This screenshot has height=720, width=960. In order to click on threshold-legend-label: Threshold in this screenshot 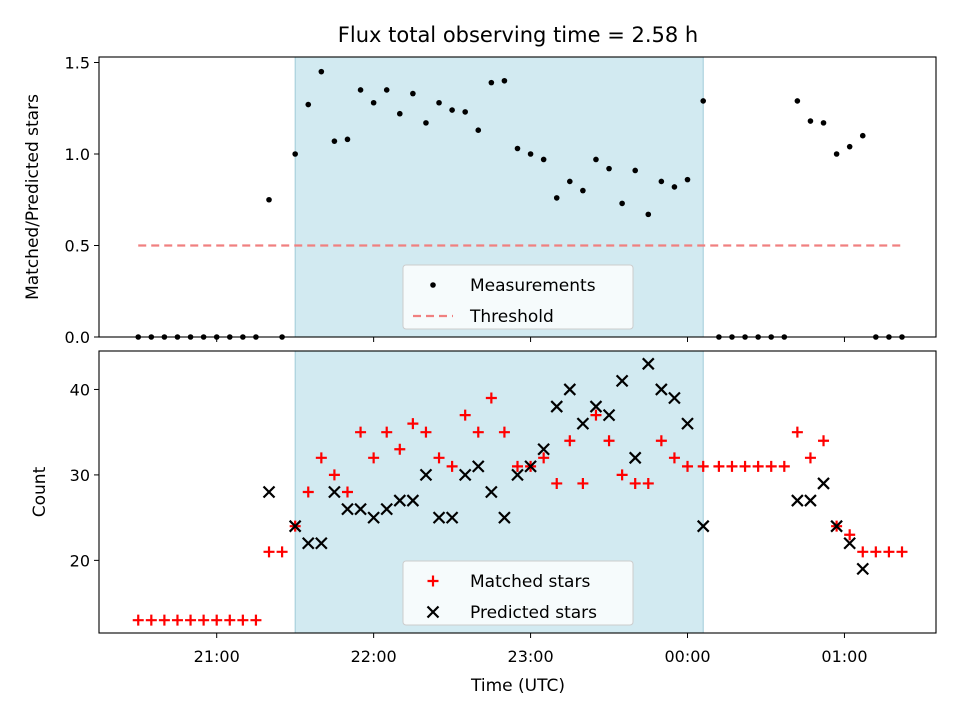, I will do `click(511, 317)`.